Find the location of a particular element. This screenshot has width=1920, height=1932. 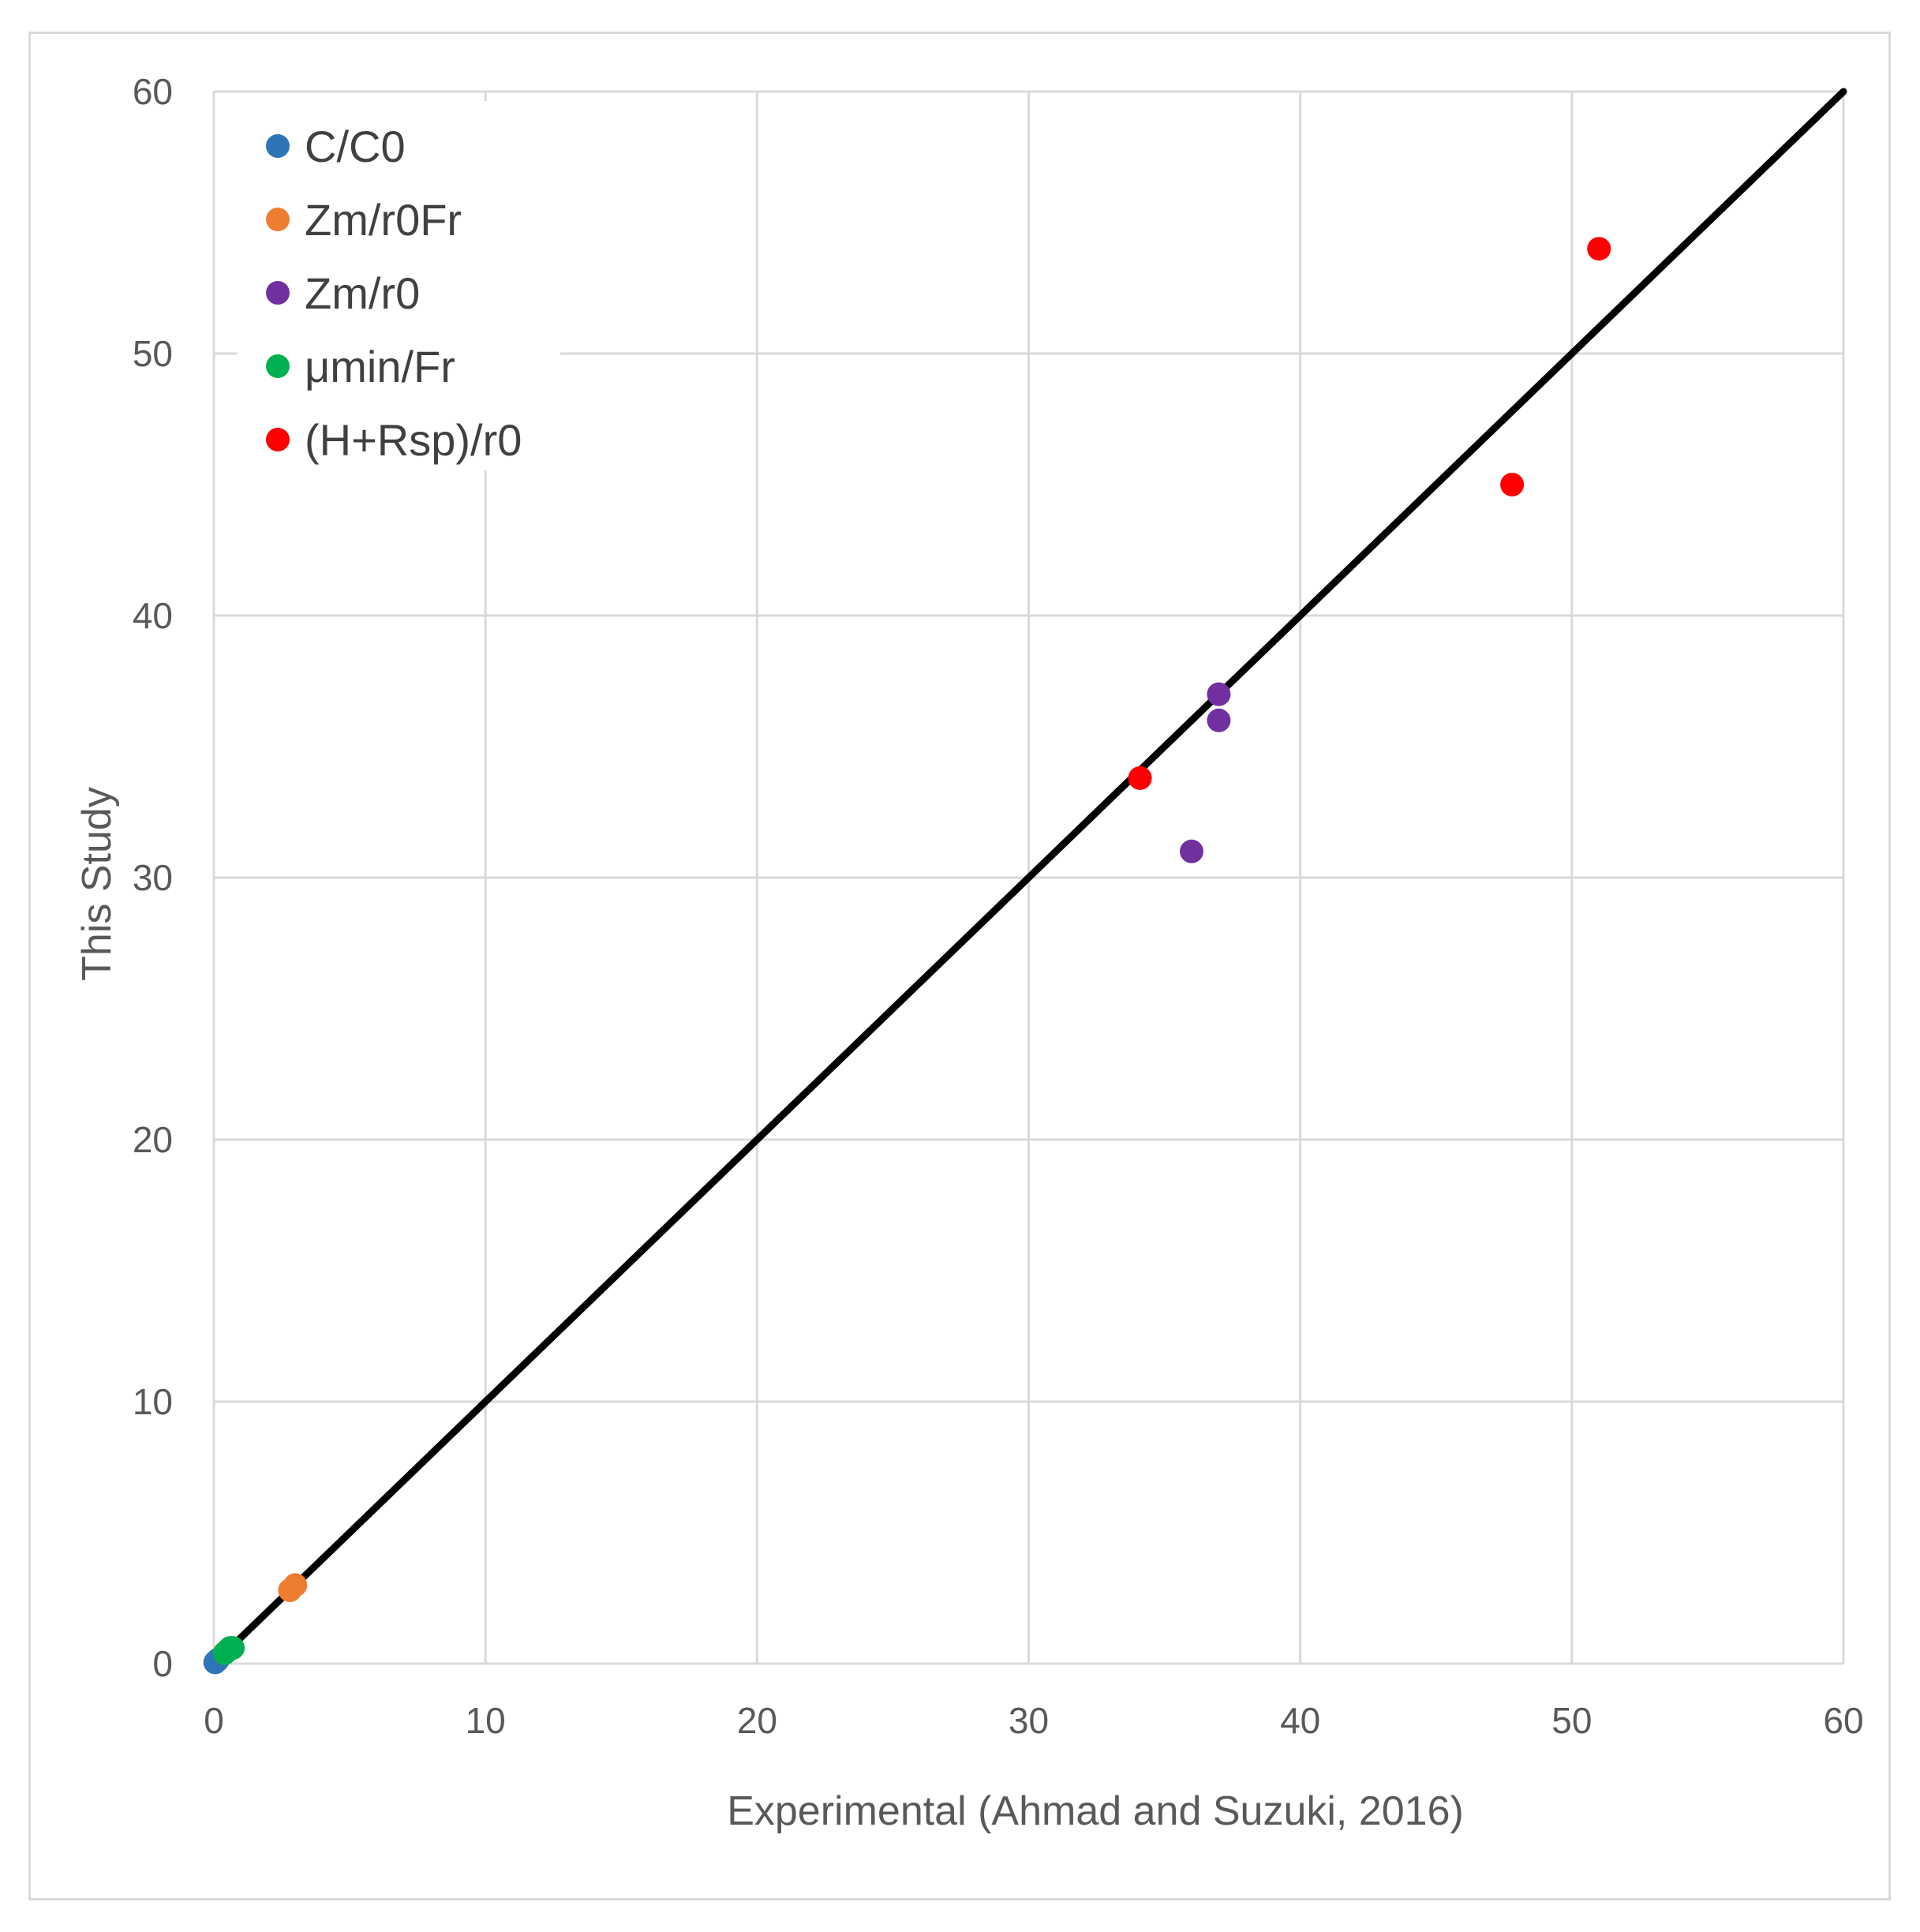

y-tick-label: 50 is located at coordinates (153, 353).